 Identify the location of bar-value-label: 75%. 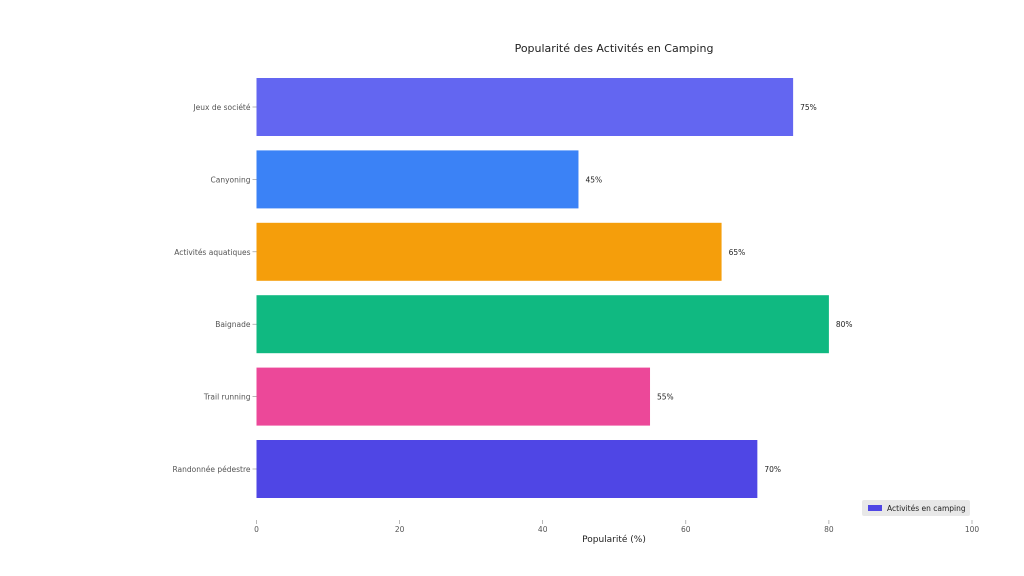
(808, 107).